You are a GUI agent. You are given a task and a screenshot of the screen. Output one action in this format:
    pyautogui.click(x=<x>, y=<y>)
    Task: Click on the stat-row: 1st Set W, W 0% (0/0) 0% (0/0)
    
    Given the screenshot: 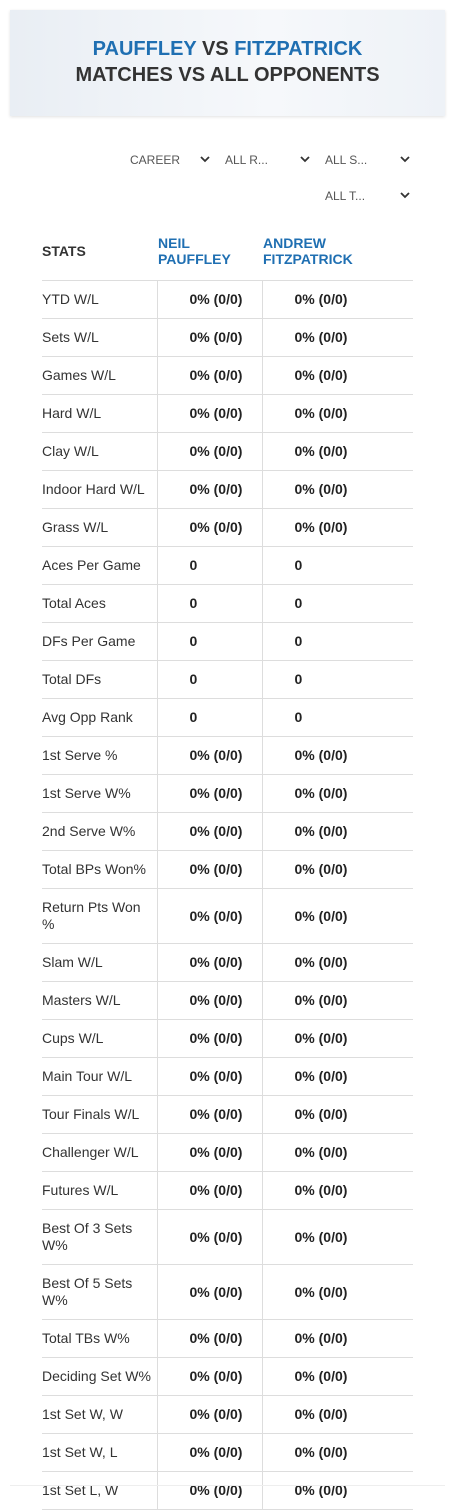 What is the action you would take?
    pyautogui.click(x=227, y=1414)
    